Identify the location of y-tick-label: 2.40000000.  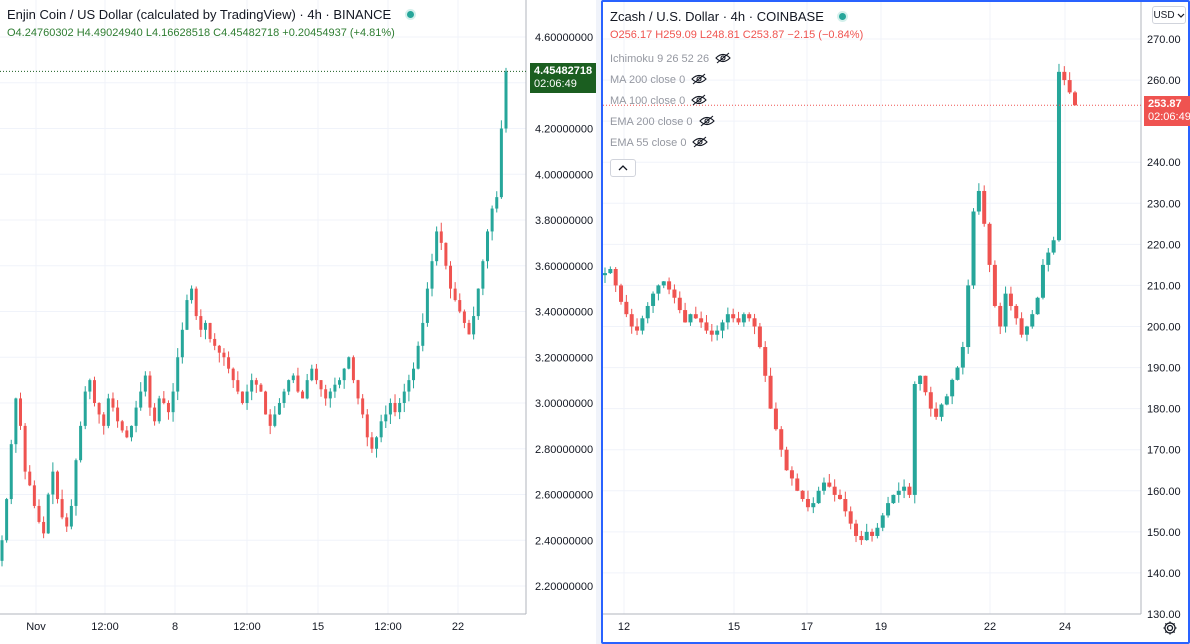
(564, 541).